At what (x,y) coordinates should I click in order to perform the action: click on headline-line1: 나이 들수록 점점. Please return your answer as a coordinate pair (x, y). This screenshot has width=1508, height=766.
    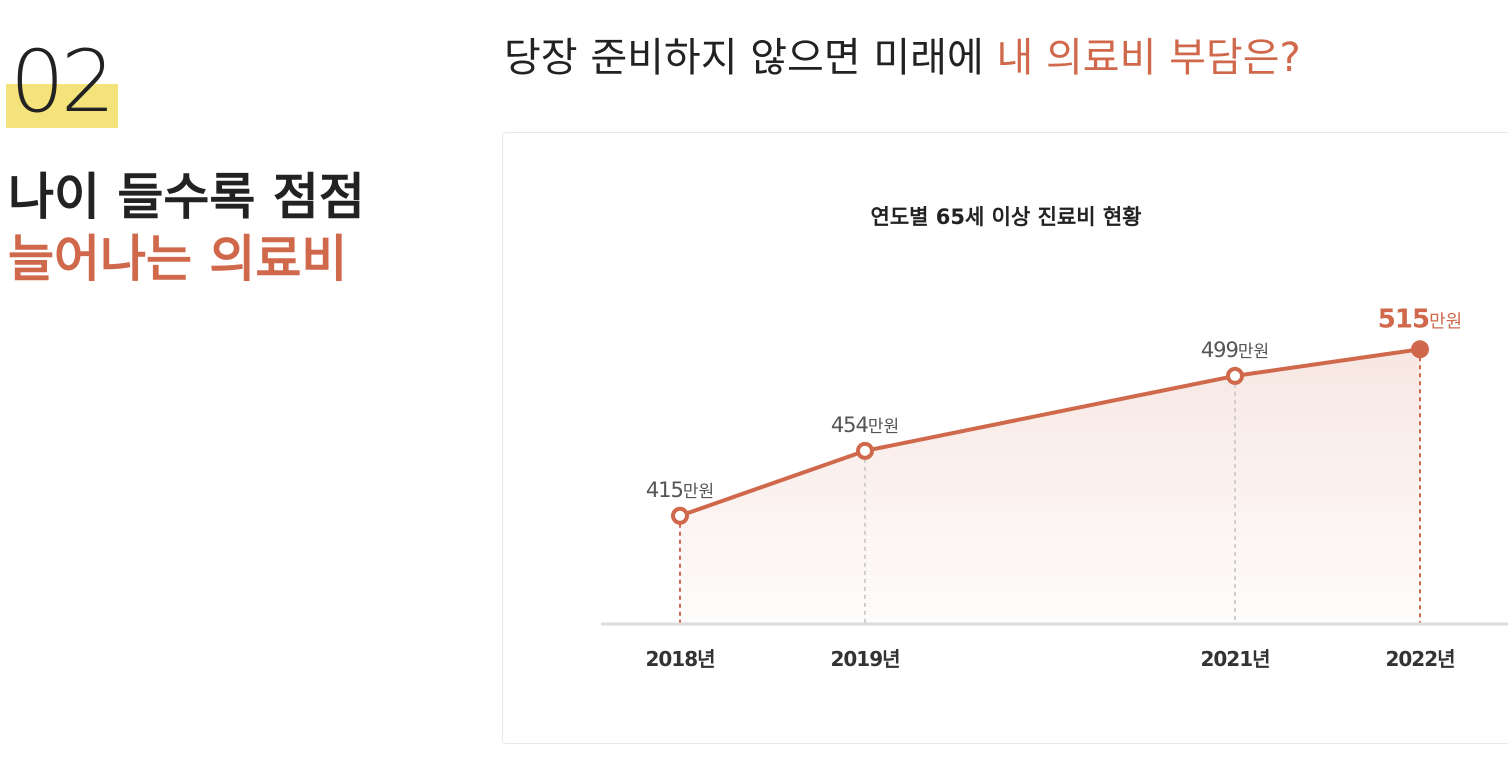
    Looking at the image, I should click on (186, 197).